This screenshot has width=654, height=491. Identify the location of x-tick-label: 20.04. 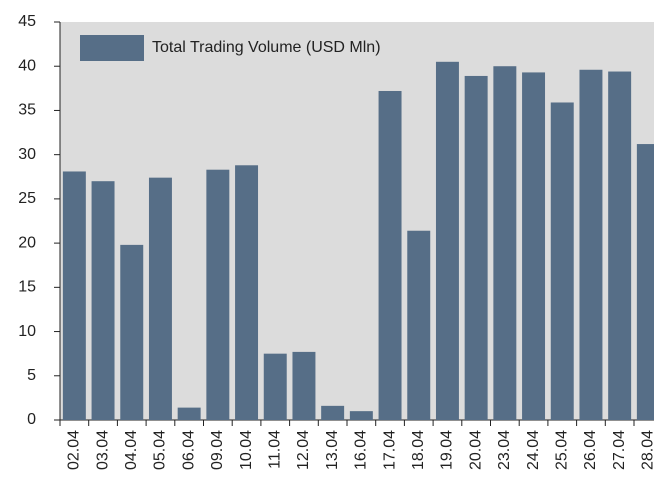
(475, 450).